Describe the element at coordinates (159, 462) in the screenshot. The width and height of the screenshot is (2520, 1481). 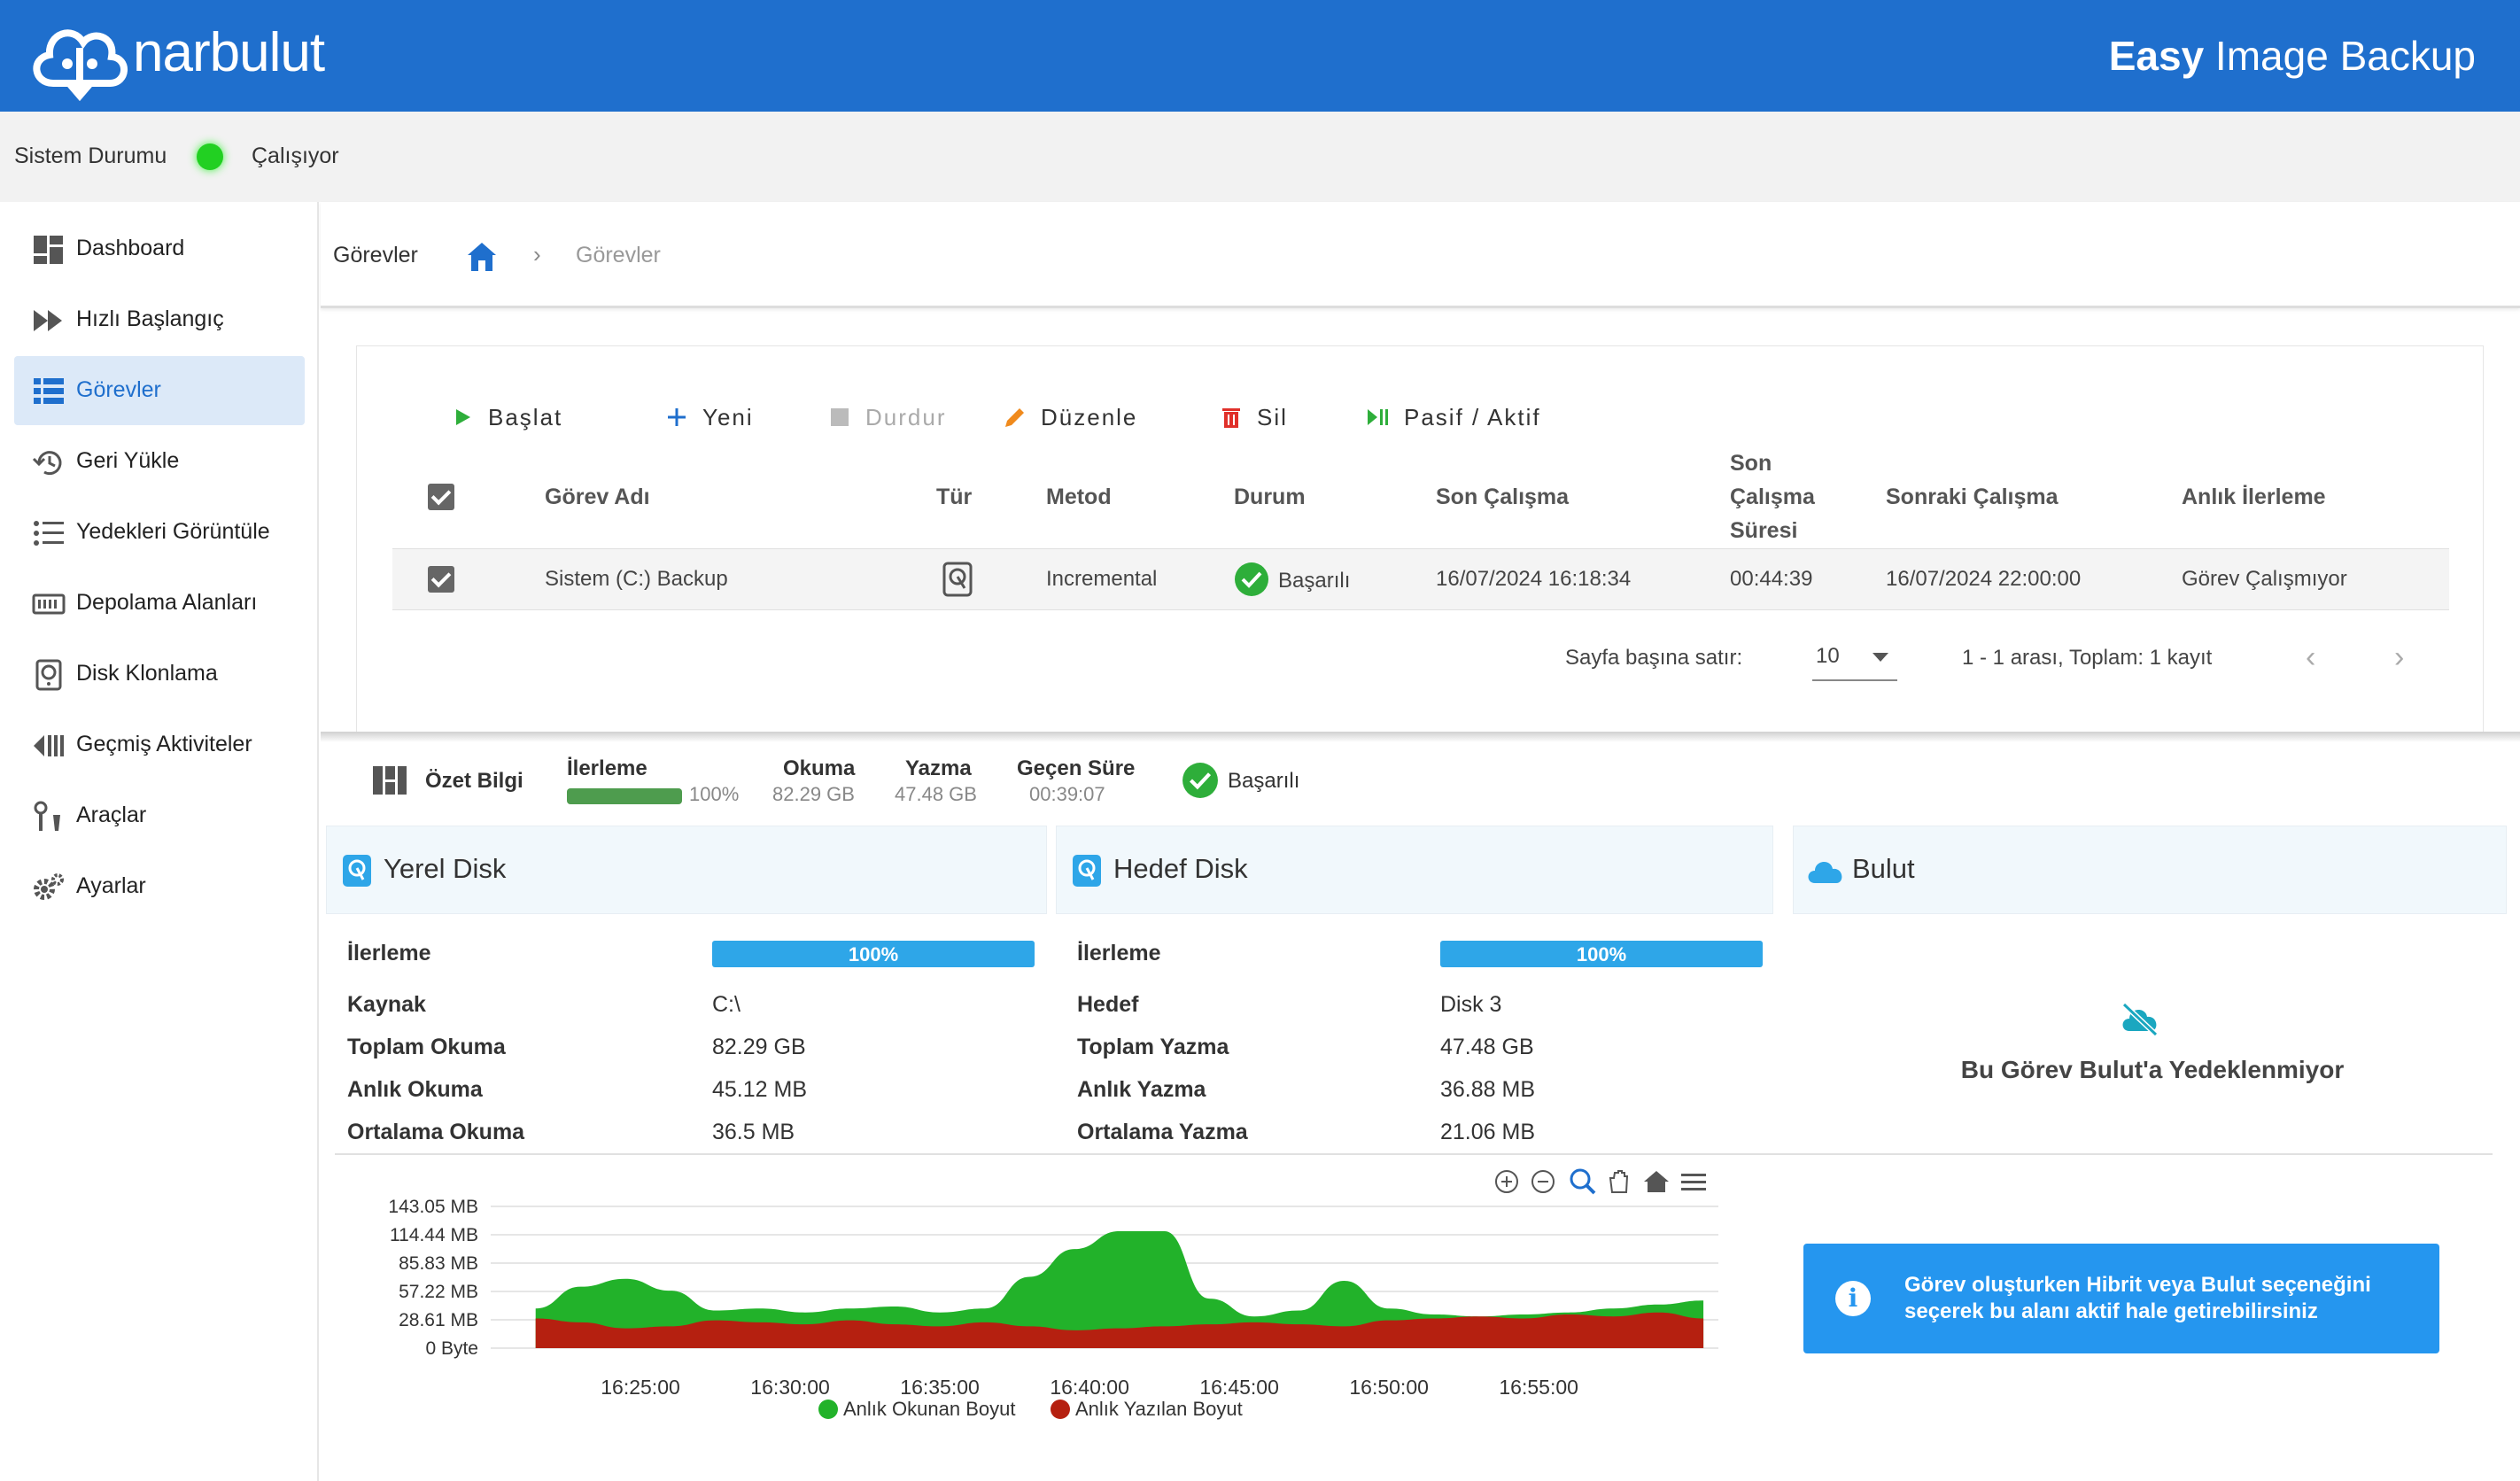
I see `sidebar-item-restore: Geri Yükle` at that location.